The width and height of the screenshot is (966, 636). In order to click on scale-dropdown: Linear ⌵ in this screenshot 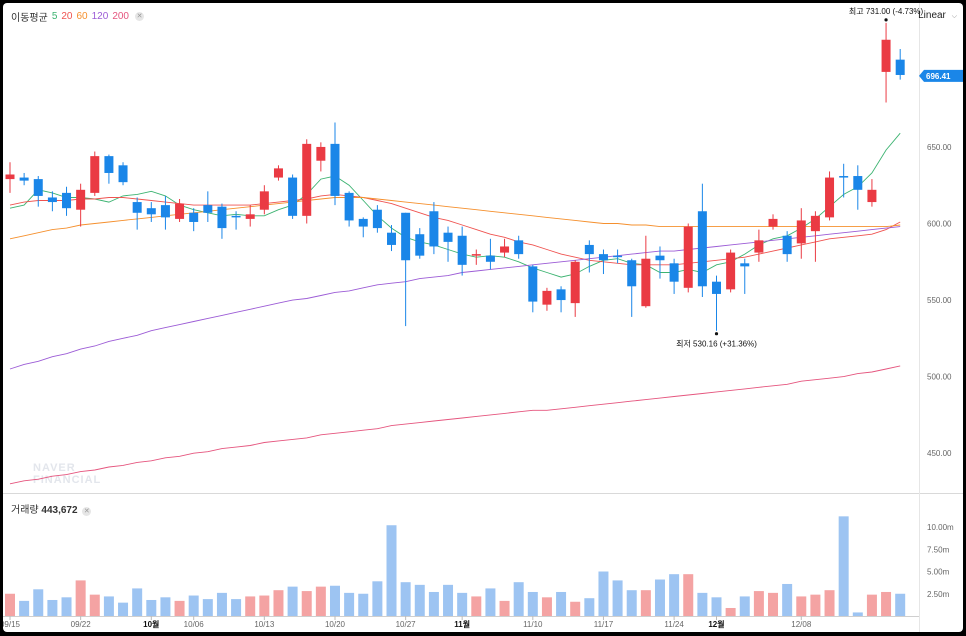, I will do `click(937, 15)`.